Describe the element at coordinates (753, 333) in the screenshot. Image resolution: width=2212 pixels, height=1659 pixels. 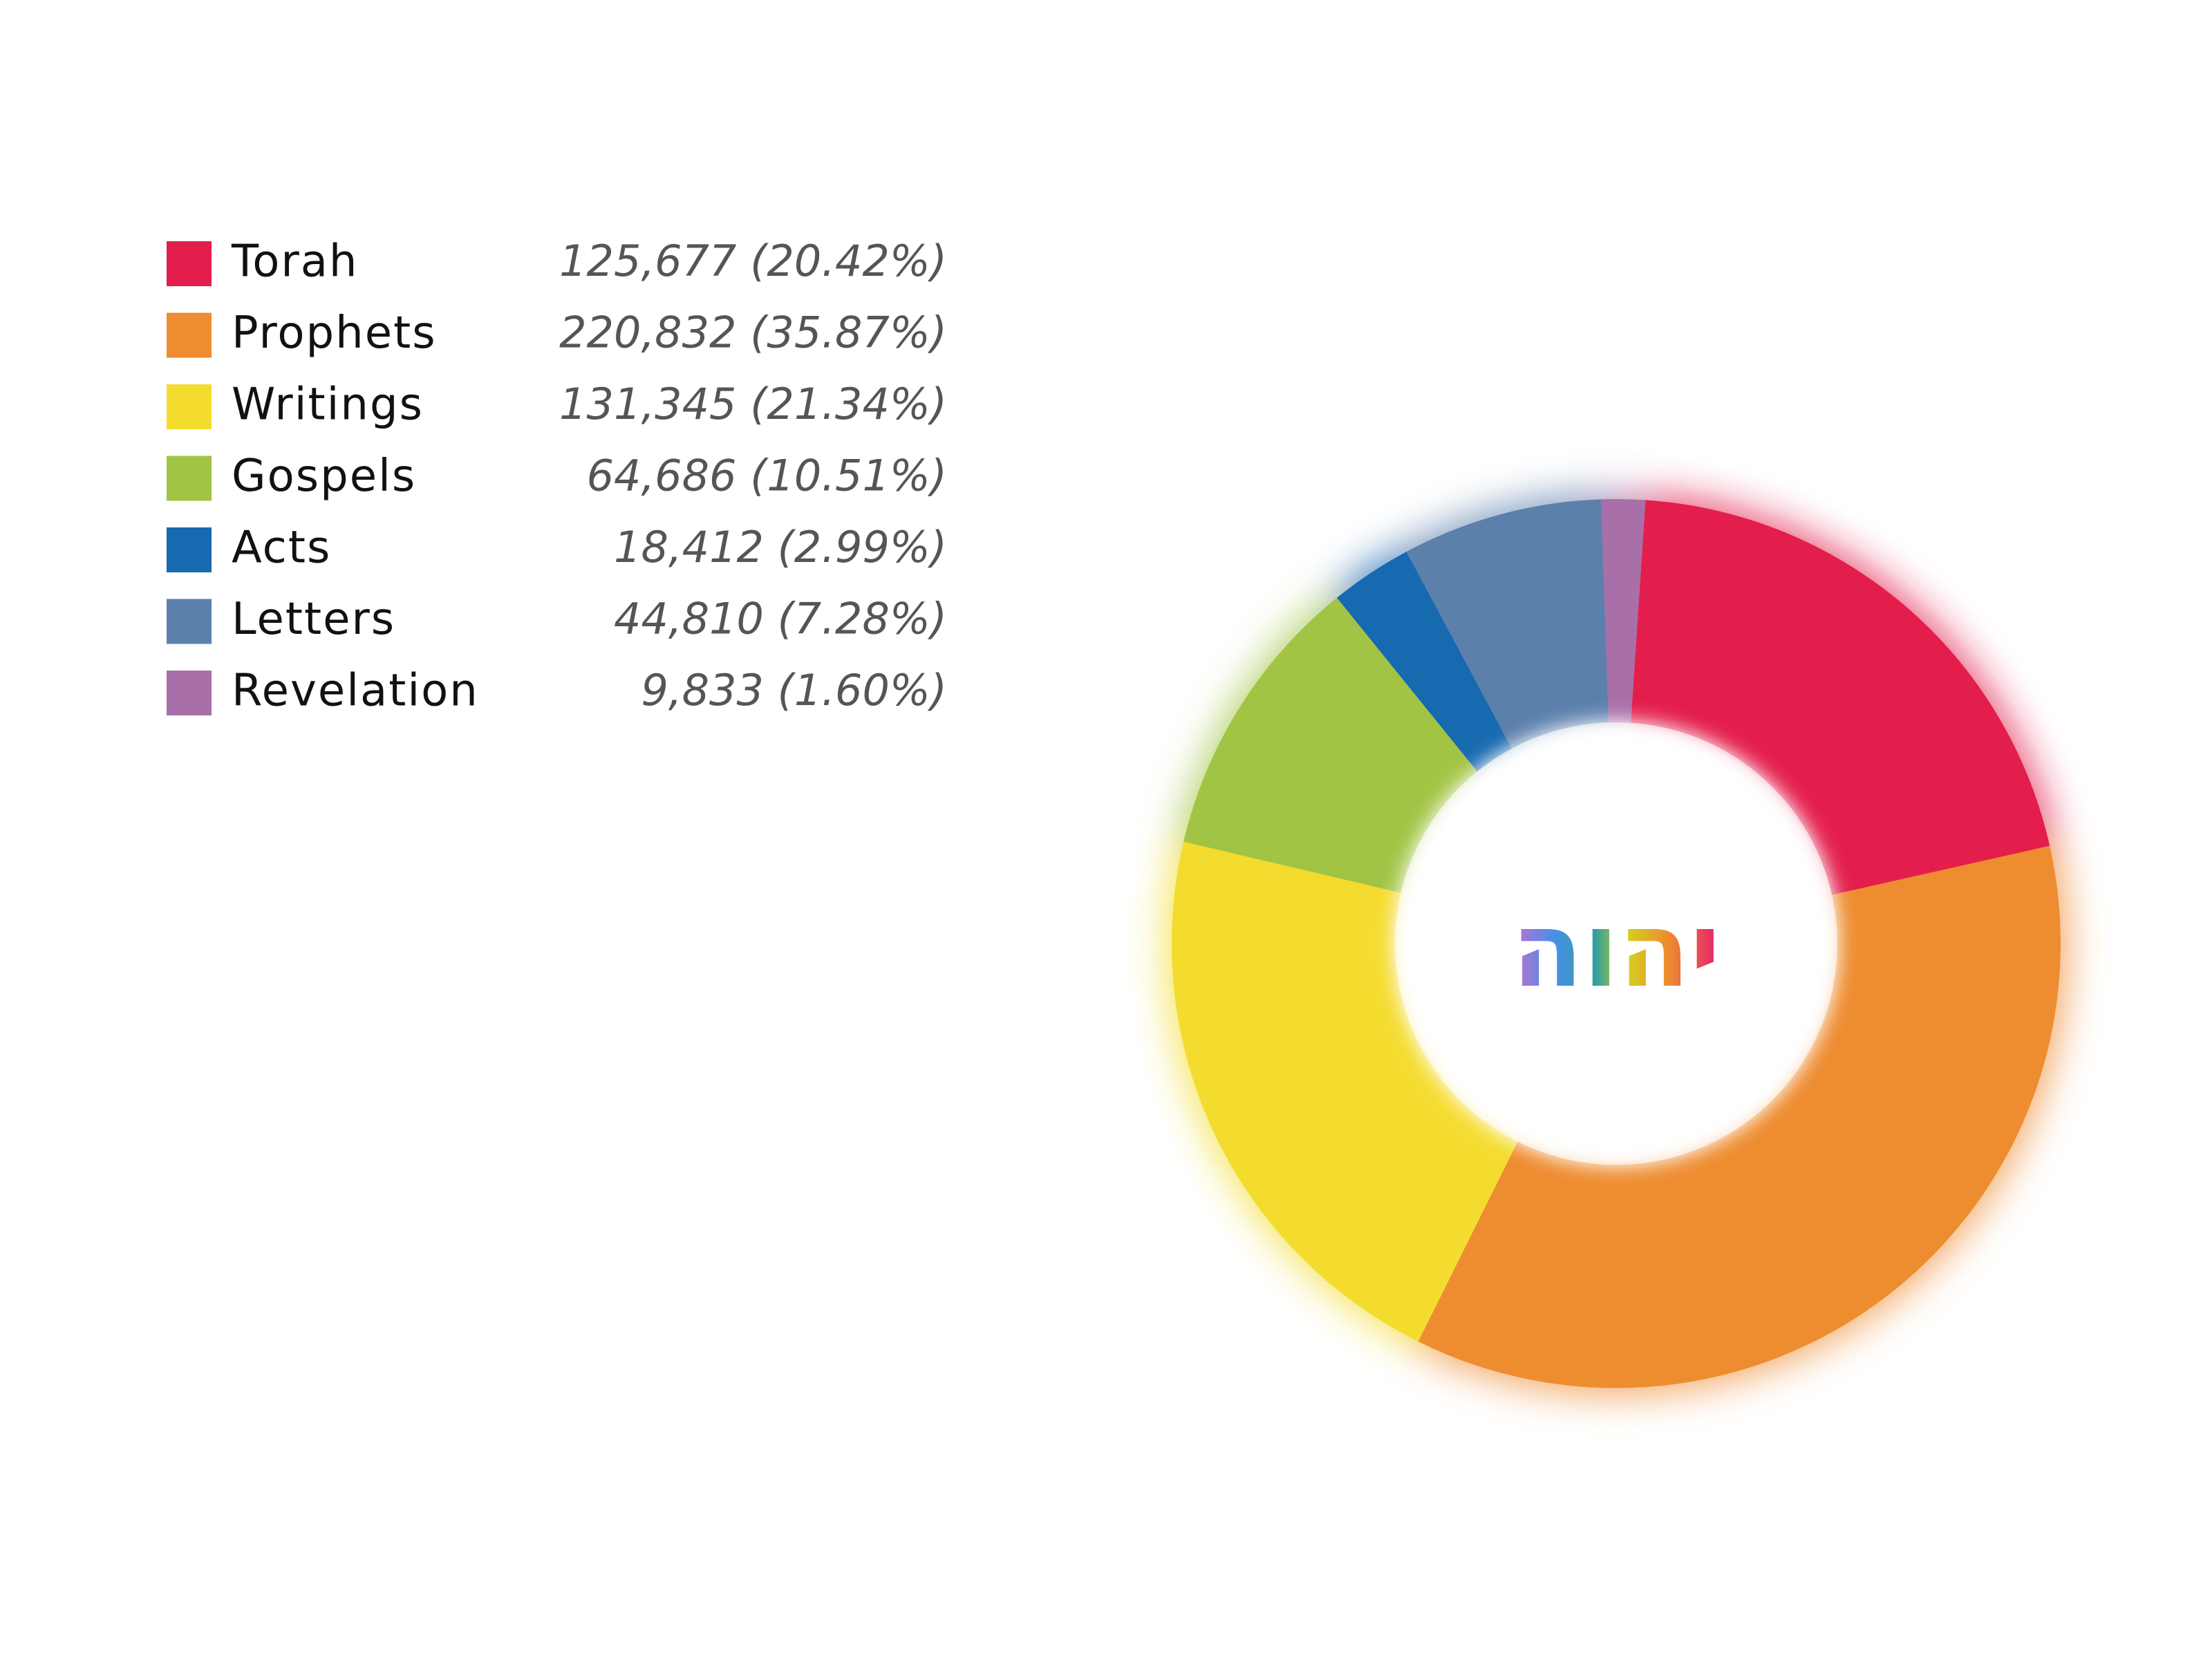
I see `value-label: 220,832 (35.87%)` at that location.